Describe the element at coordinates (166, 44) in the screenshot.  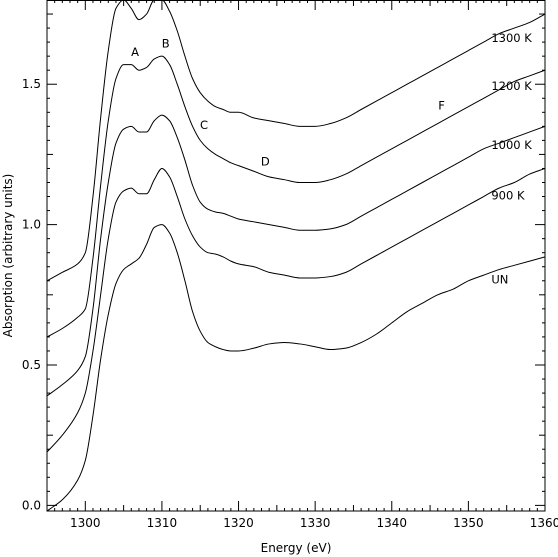
I see `peak-label: B` at that location.